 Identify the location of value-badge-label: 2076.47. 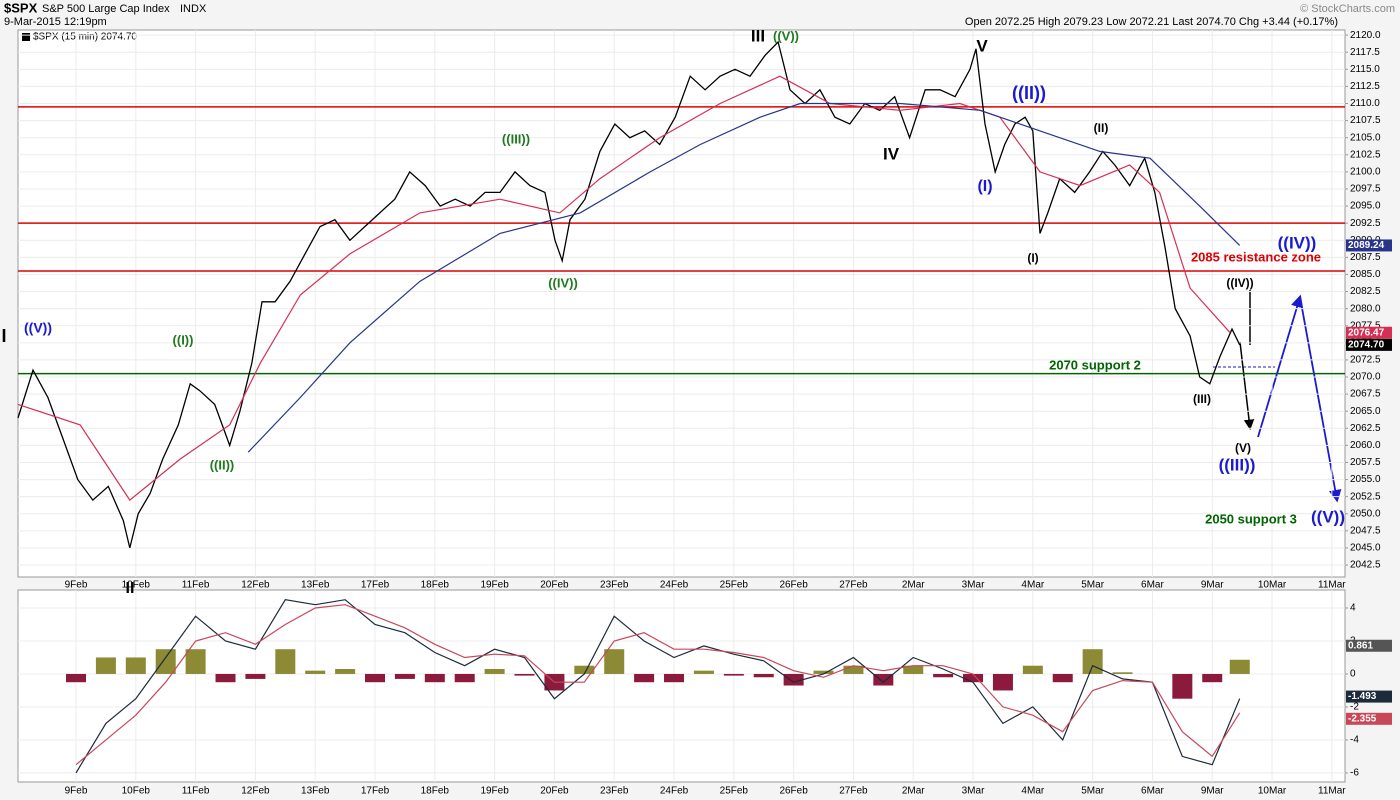
(1366, 332).